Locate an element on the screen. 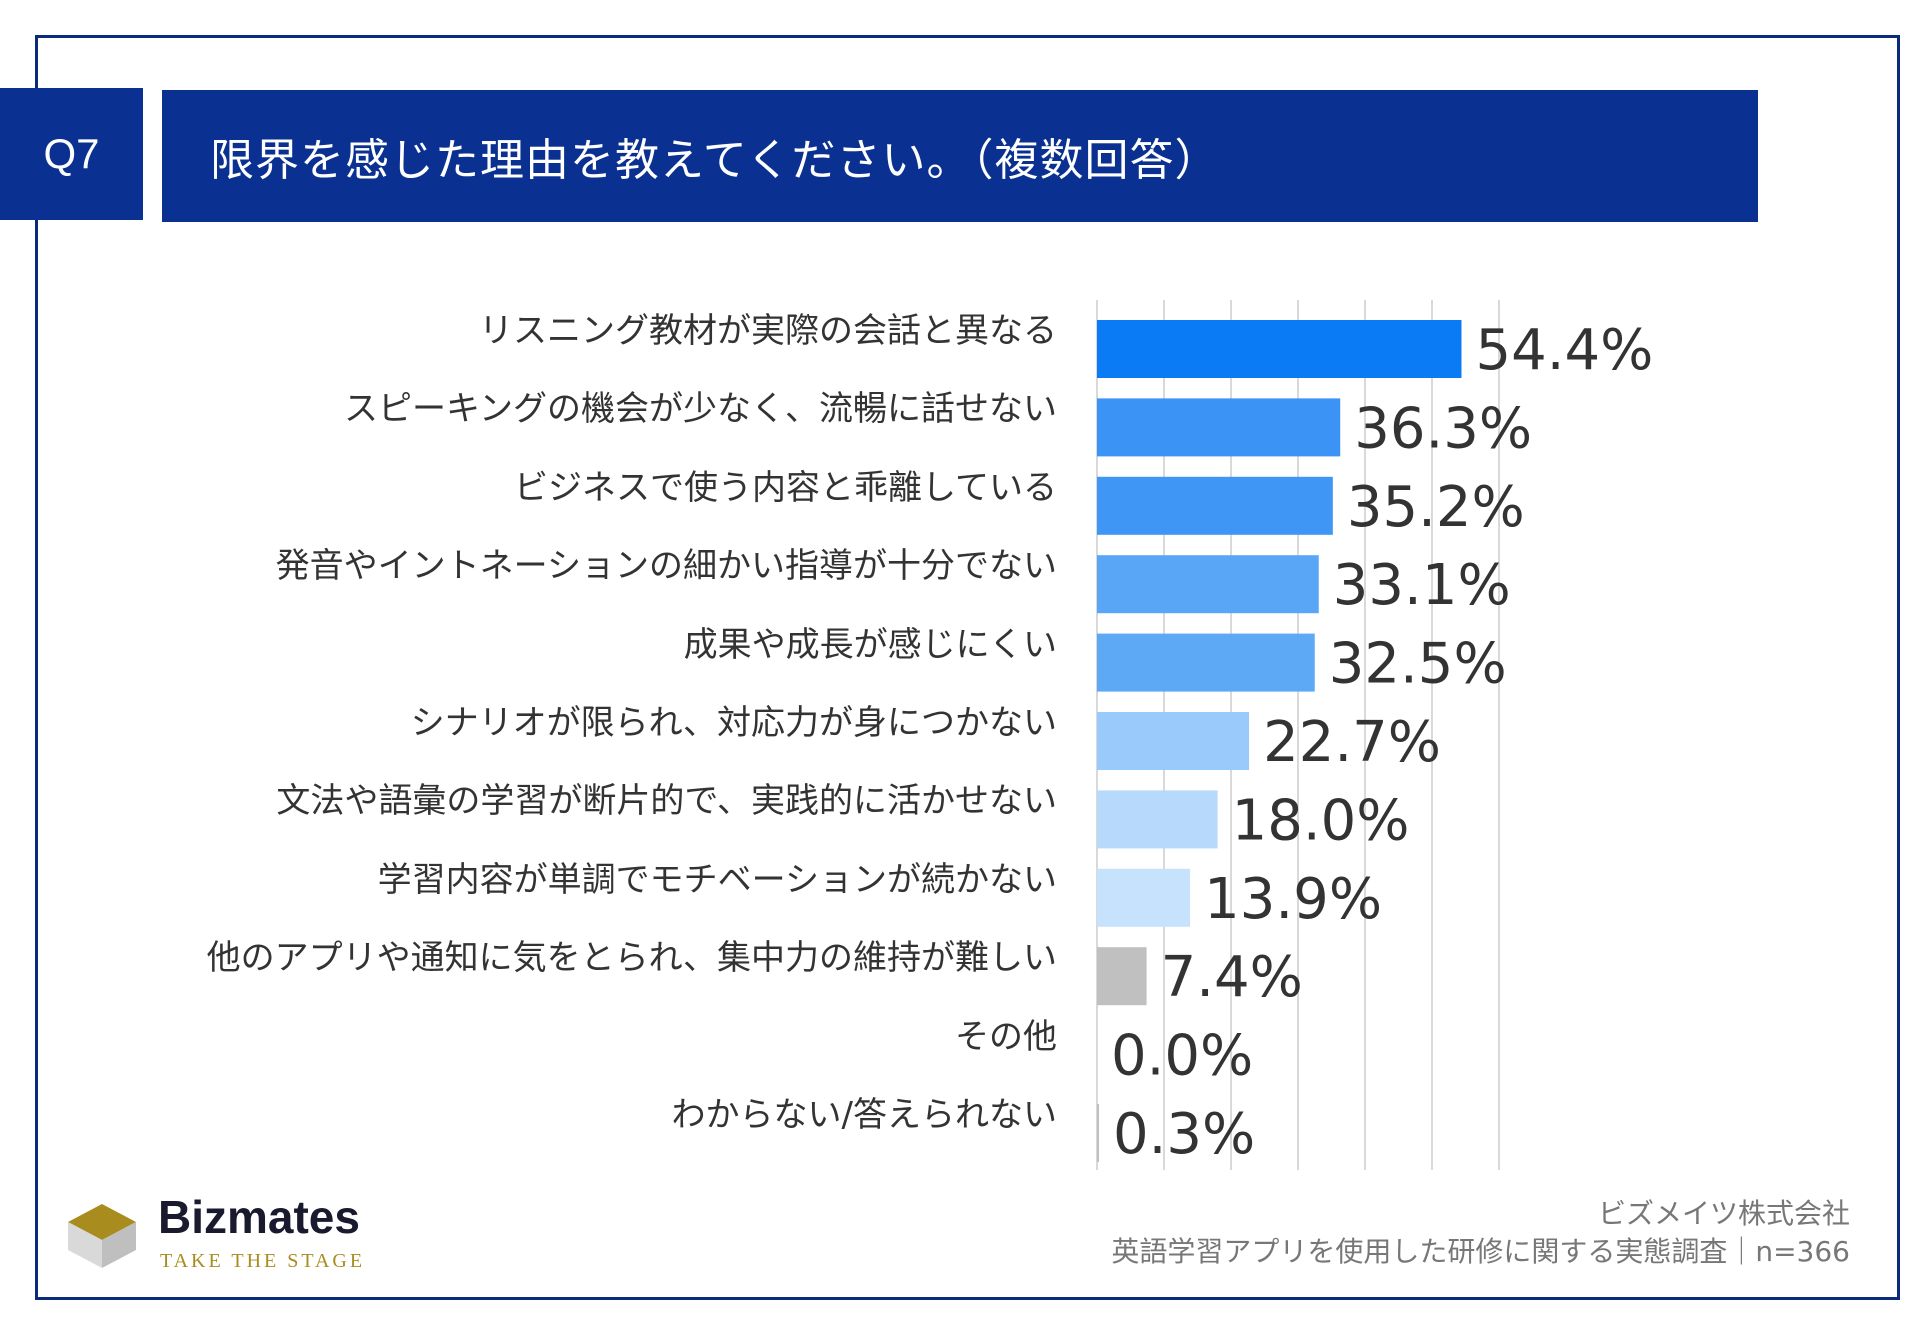 The image size is (1920, 1329). brand-tagline: TAKE THE STAGE is located at coordinates (263, 1261).